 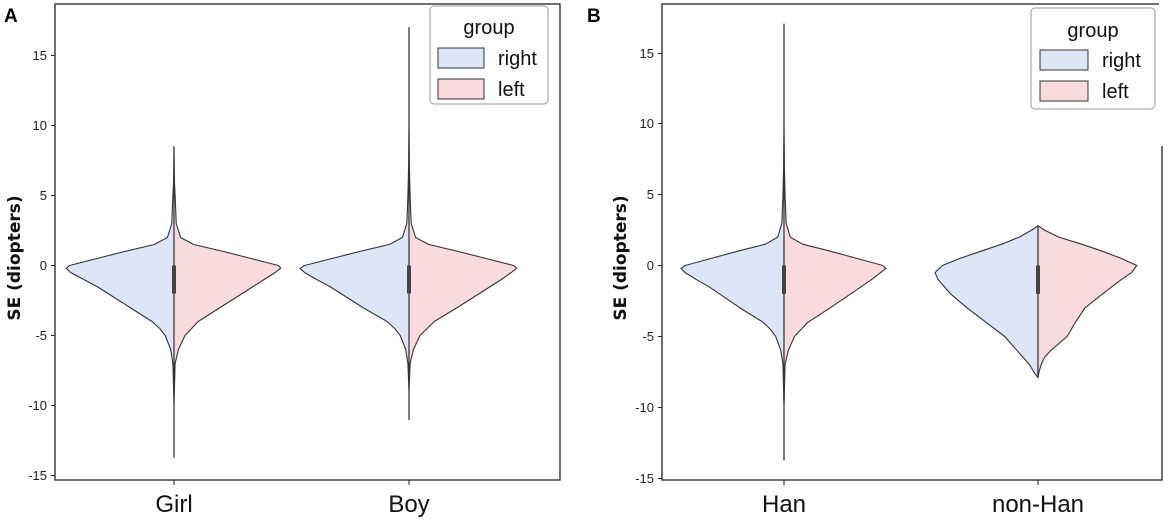 What do you see at coordinates (732, 242) in the screenshot?
I see `violin-half-right-han` at bounding box center [732, 242].